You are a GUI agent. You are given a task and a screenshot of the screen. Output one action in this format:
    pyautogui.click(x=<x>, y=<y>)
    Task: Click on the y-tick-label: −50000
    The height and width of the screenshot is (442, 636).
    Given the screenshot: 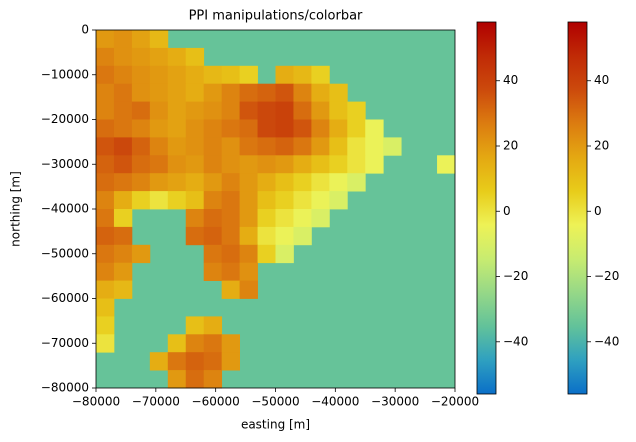 What is the action you would take?
    pyautogui.click(x=65, y=253)
    